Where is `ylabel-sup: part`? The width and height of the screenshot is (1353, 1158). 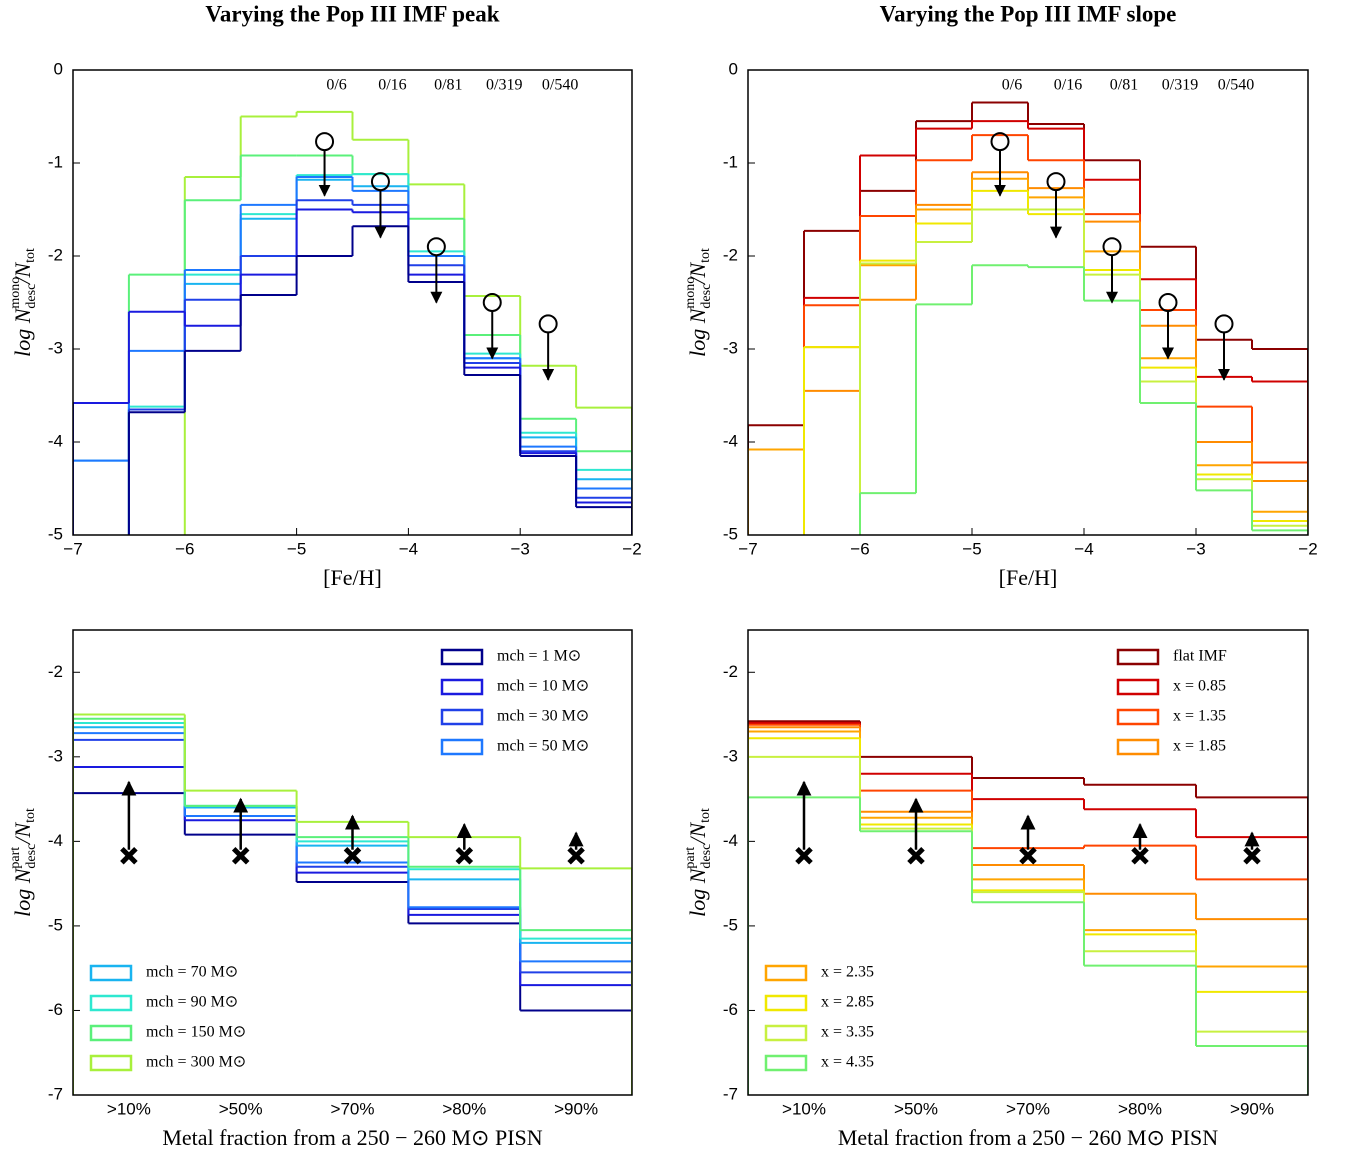
ylabel-sup: part is located at coordinates (15, 858).